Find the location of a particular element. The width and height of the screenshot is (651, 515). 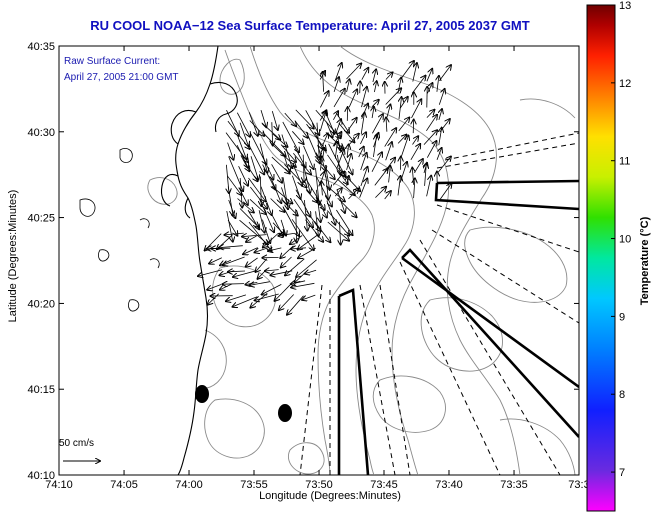

x-tick-label: 74:05 is located at coordinates (124, 485).